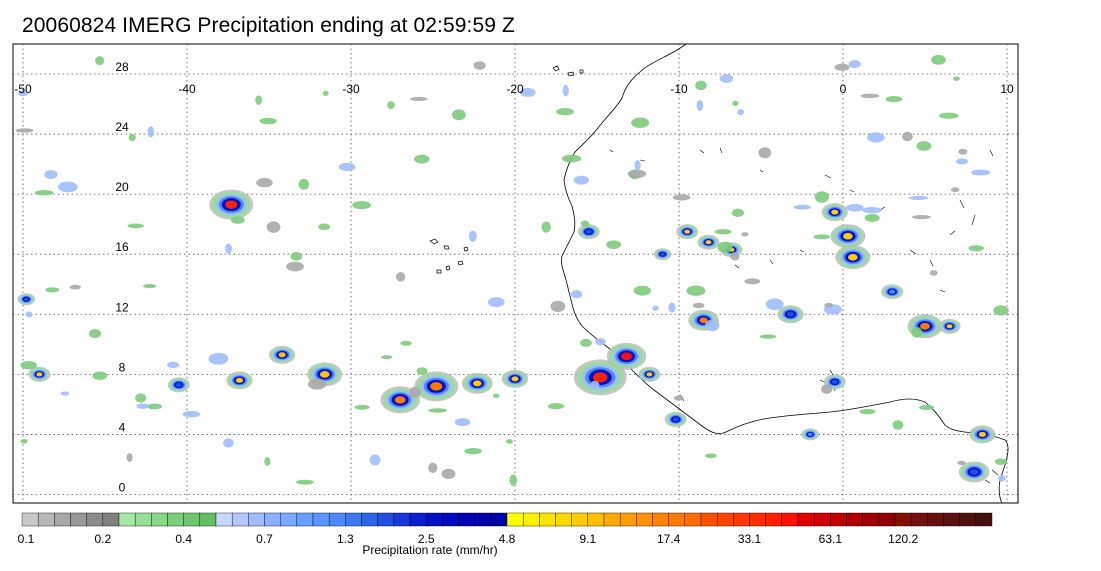  I want to click on colorbar-label: 63.1, so click(831, 539).